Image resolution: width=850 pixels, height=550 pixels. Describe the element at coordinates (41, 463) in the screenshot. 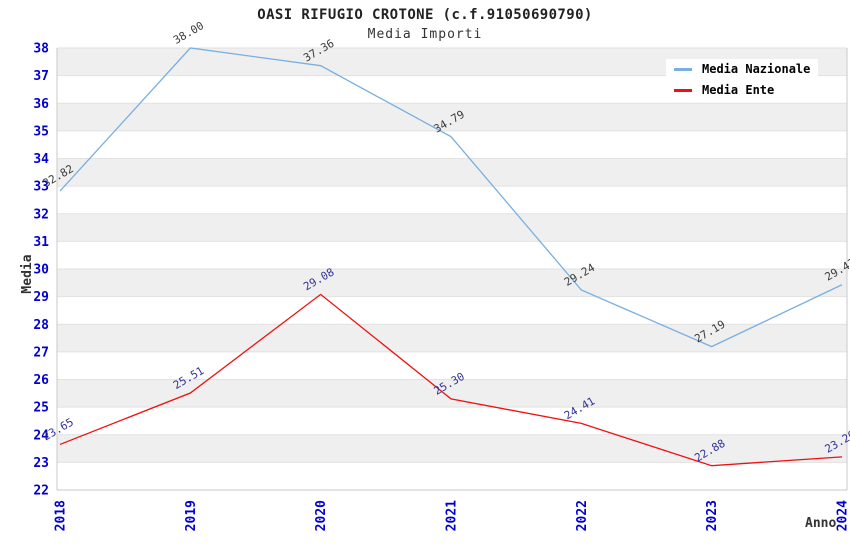

I see `y-tick-label: 23` at that location.